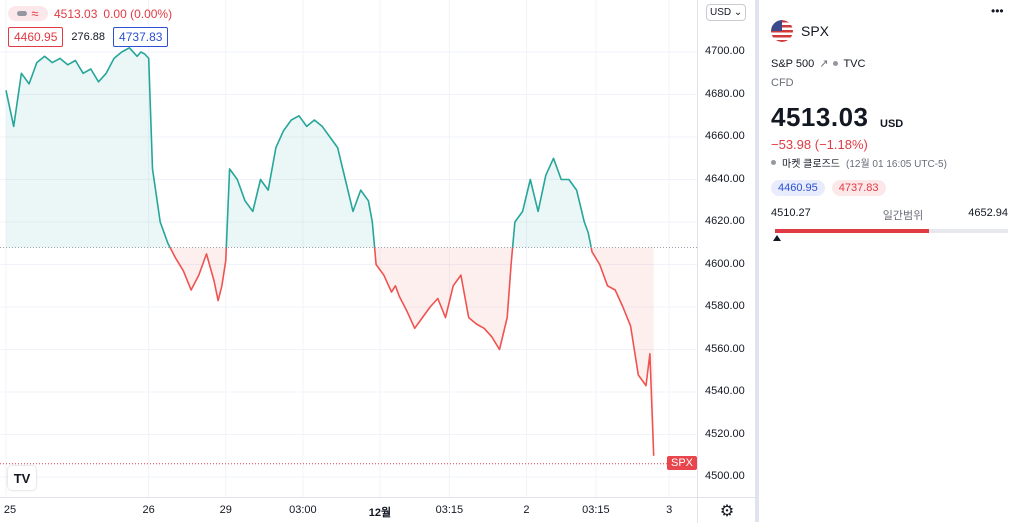  I want to click on panel-high-pill: 4737.83, so click(858, 188).